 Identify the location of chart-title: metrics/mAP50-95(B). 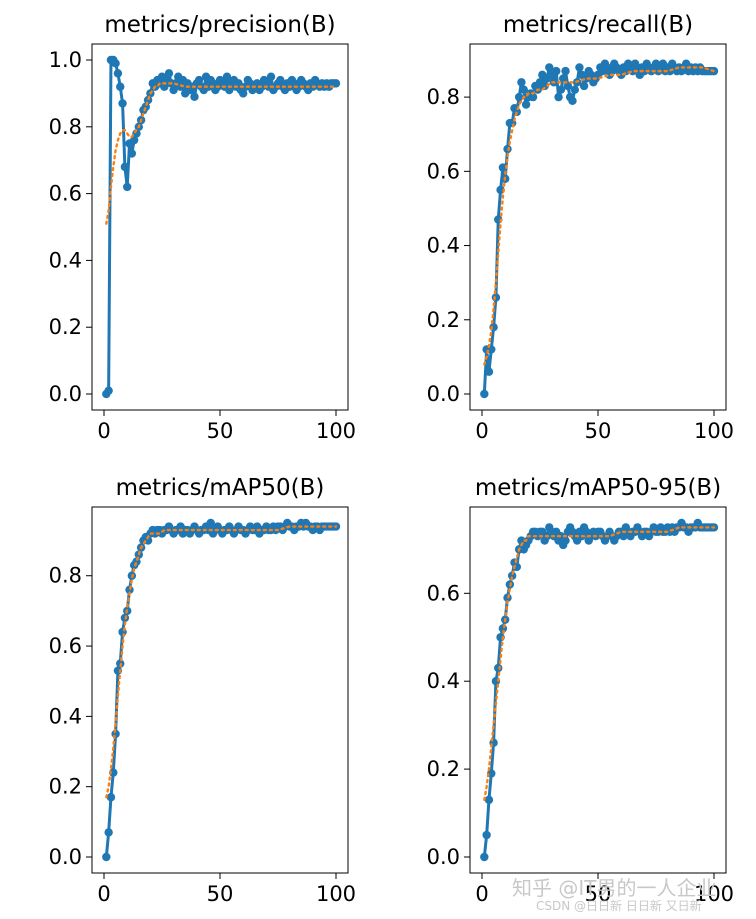
(598, 488).